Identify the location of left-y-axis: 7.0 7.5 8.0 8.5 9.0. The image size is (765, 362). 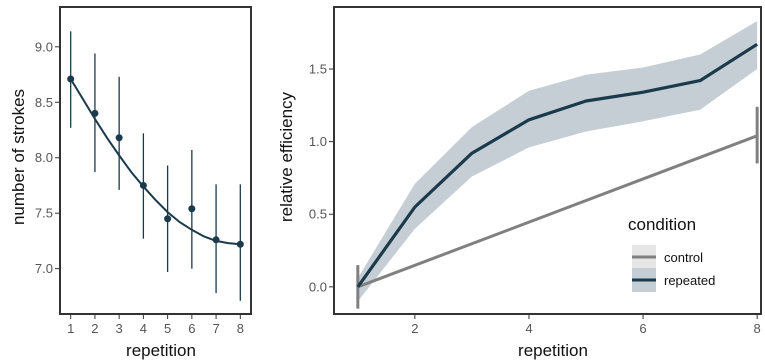
(47, 157).